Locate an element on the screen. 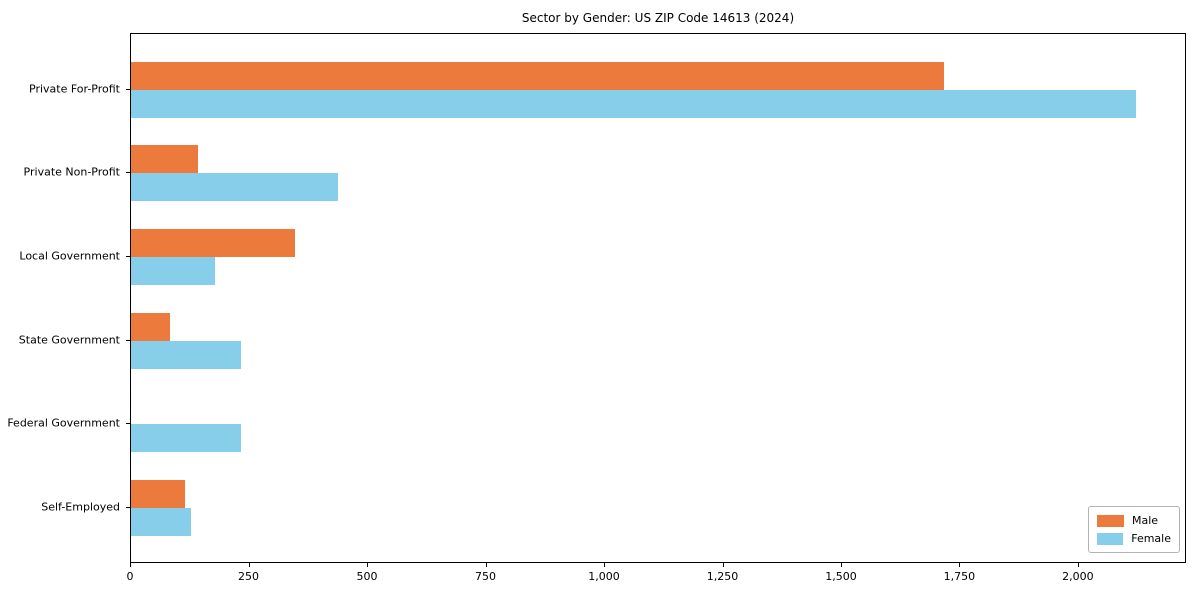 This screenshot has width=1200, height=600. bar-male-local-government is located at coordinates (213, 242).